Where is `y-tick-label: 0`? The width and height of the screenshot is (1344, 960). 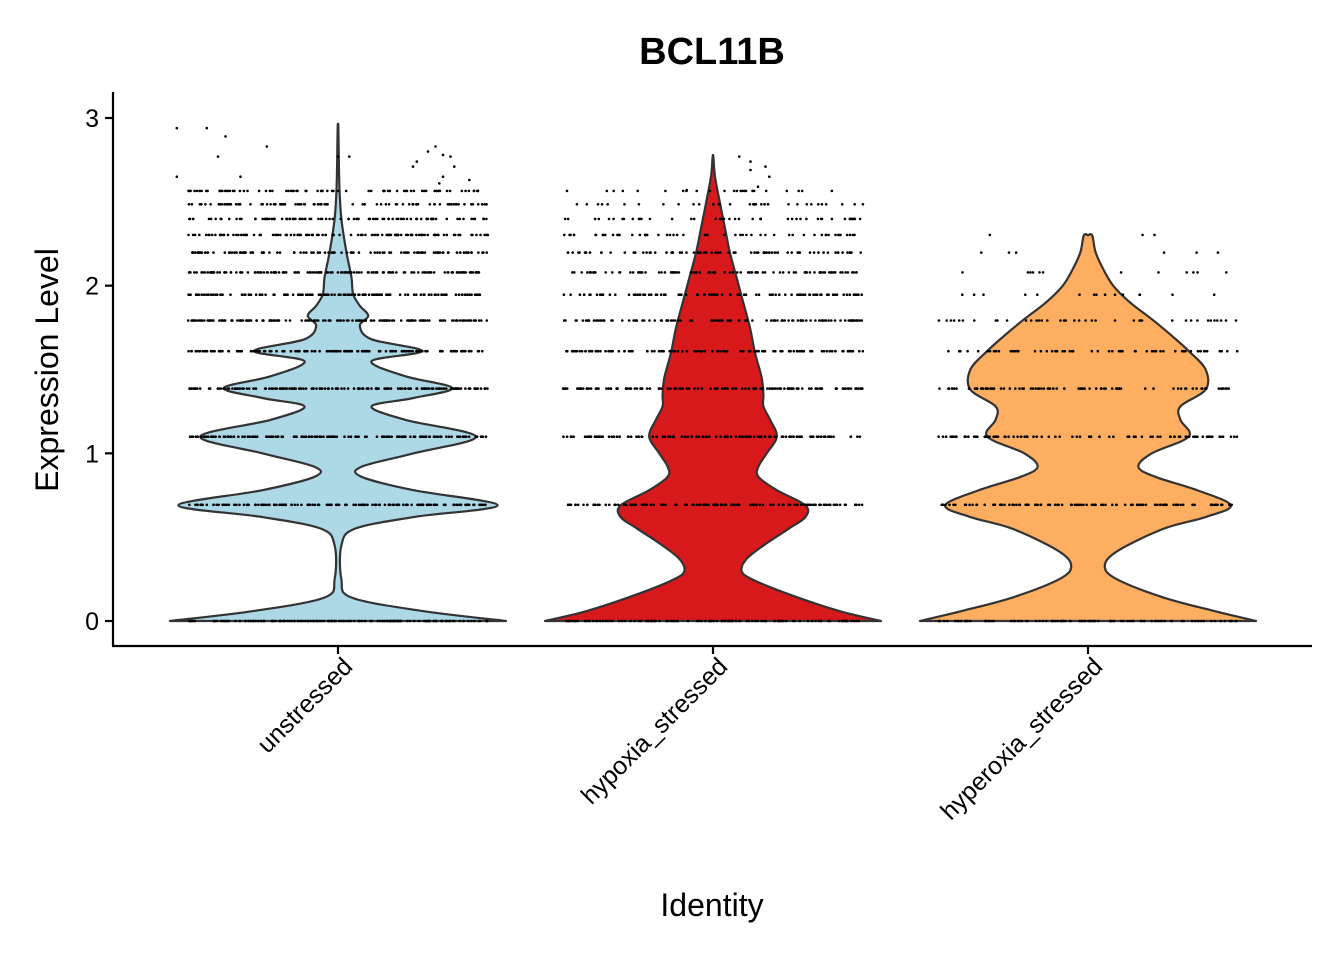 y-tick-label: 0 is located at coordinates (92, 622).